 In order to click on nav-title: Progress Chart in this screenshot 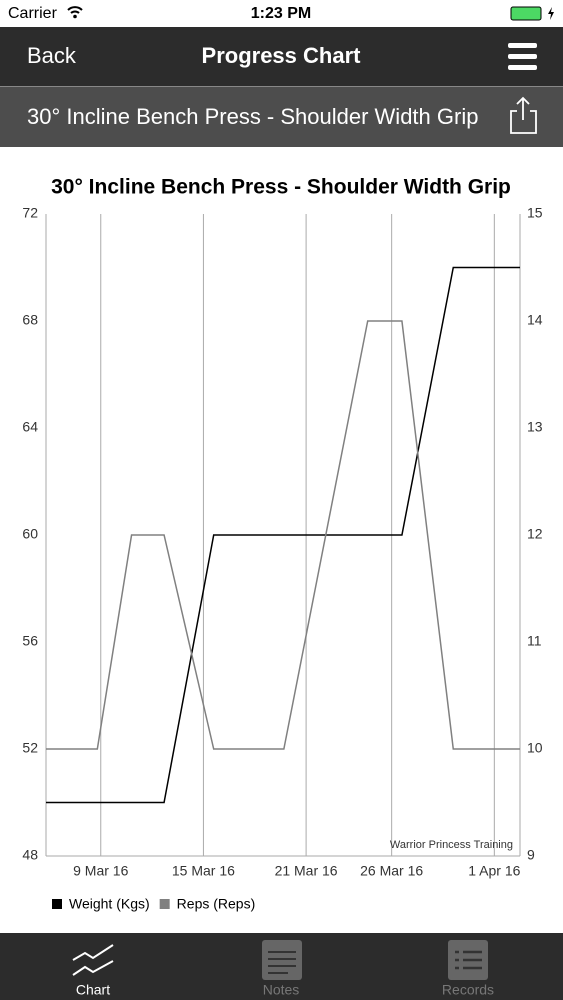, I will do `click(282, 55)`.